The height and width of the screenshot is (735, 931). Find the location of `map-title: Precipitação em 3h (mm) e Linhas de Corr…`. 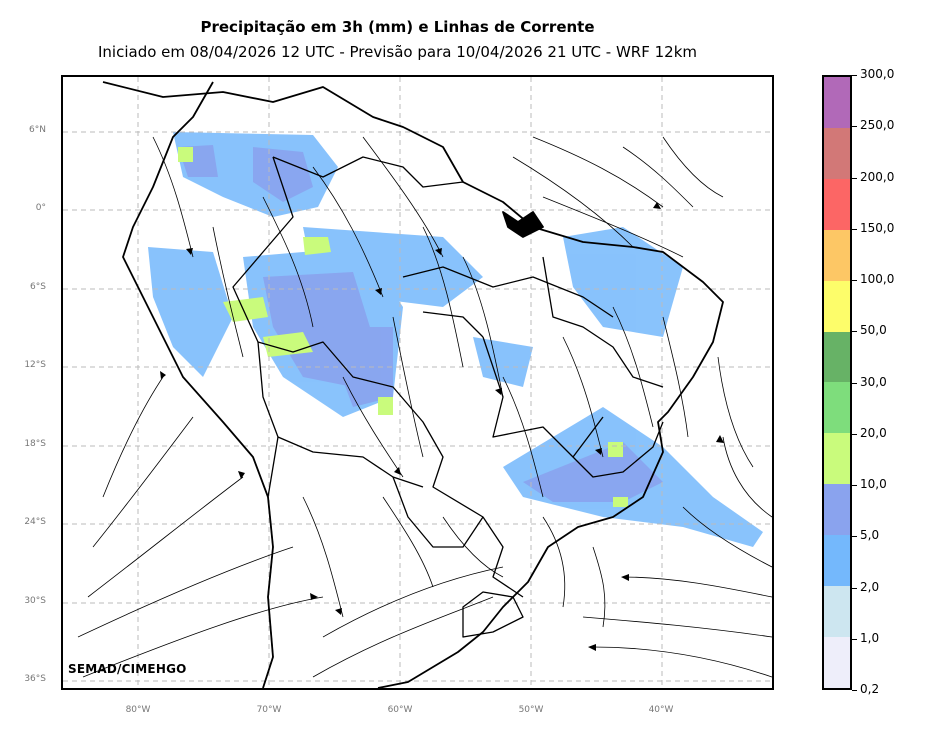

map-title: Precipitação em 3h (mm) e Linhas de Corr… is located at coordinates (397, 27).